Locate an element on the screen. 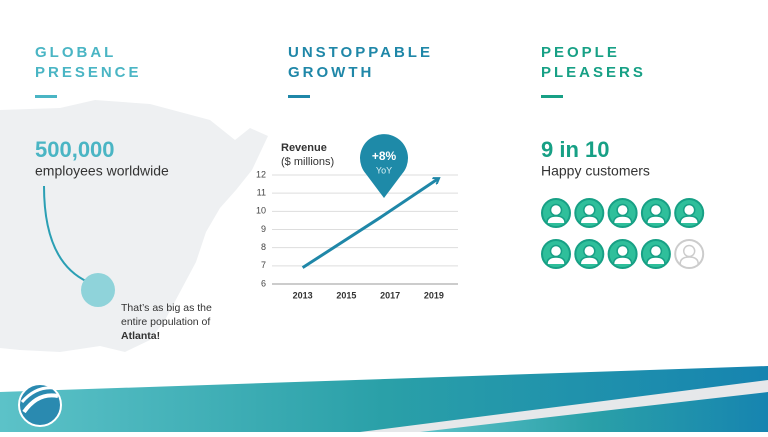 Image resolution: width=768 pixels, height=437 pixels. callout-value: +8% is located at coordinates (384, 156).